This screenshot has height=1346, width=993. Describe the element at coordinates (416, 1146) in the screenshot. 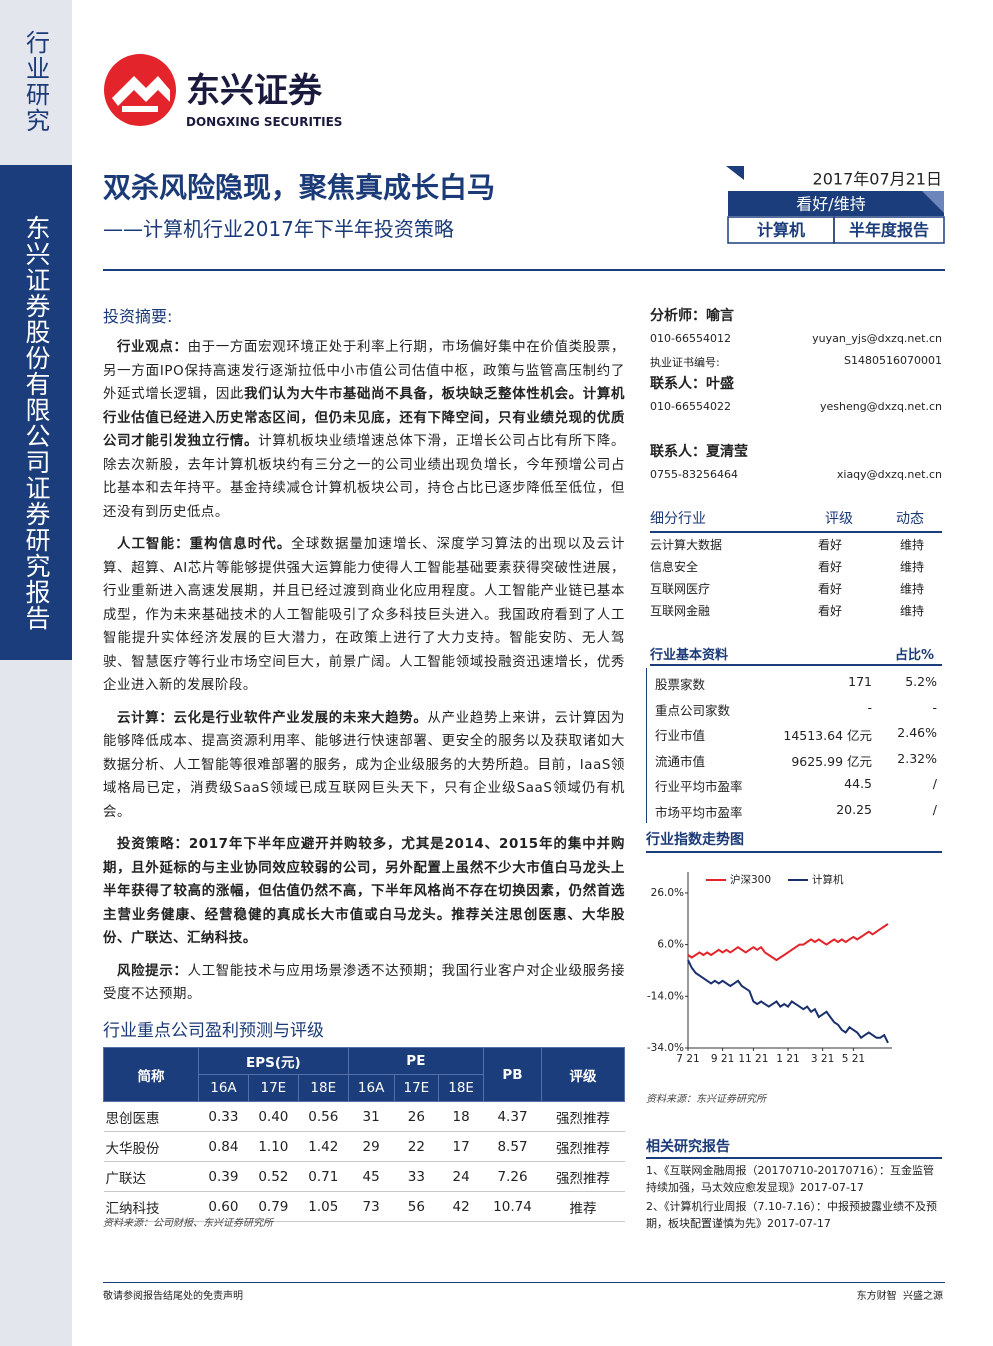

I see `table-cell: 22` at that location.